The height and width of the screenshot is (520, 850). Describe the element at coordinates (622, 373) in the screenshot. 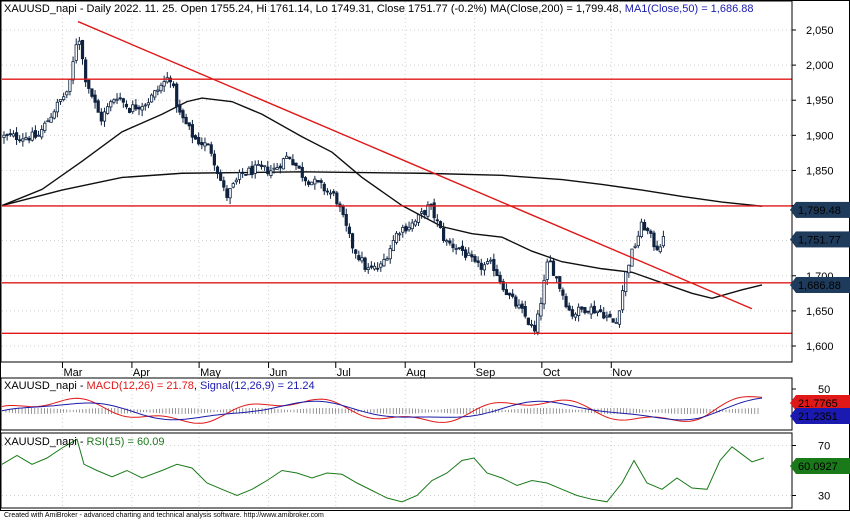

I see `x-tick-label: Nov` at that location.